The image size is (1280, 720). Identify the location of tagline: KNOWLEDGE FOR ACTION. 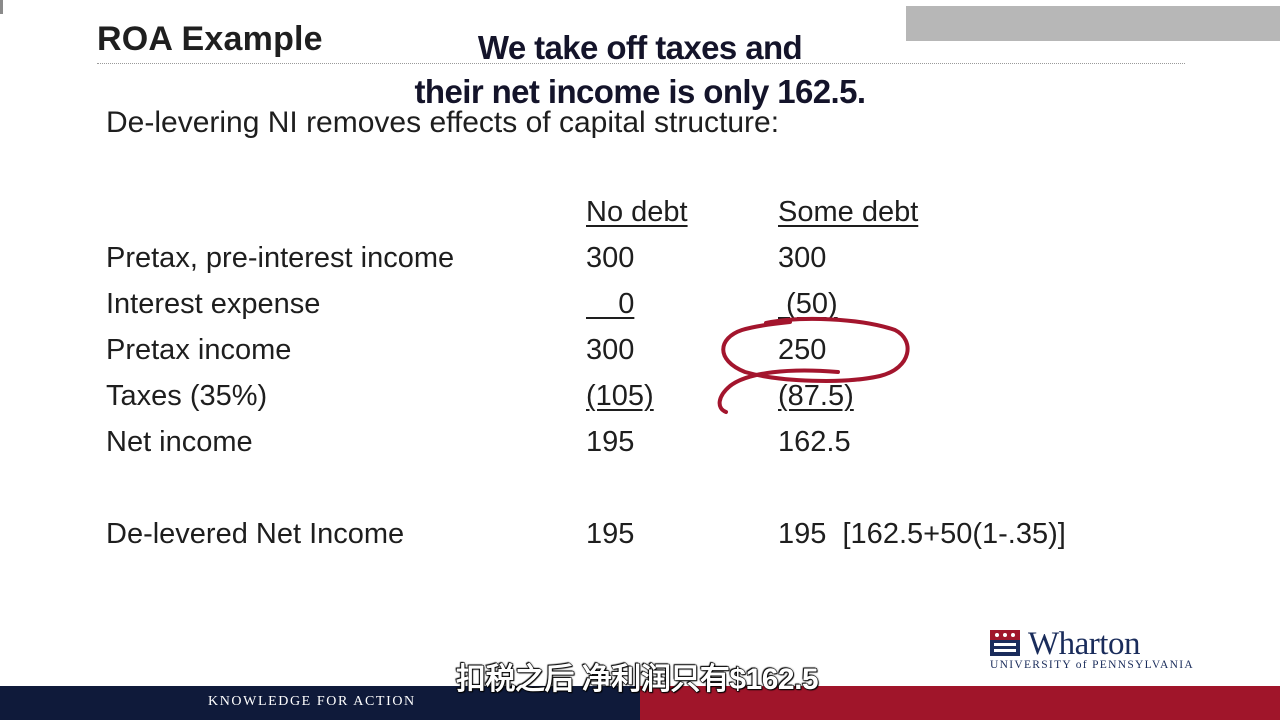
(312, 701).